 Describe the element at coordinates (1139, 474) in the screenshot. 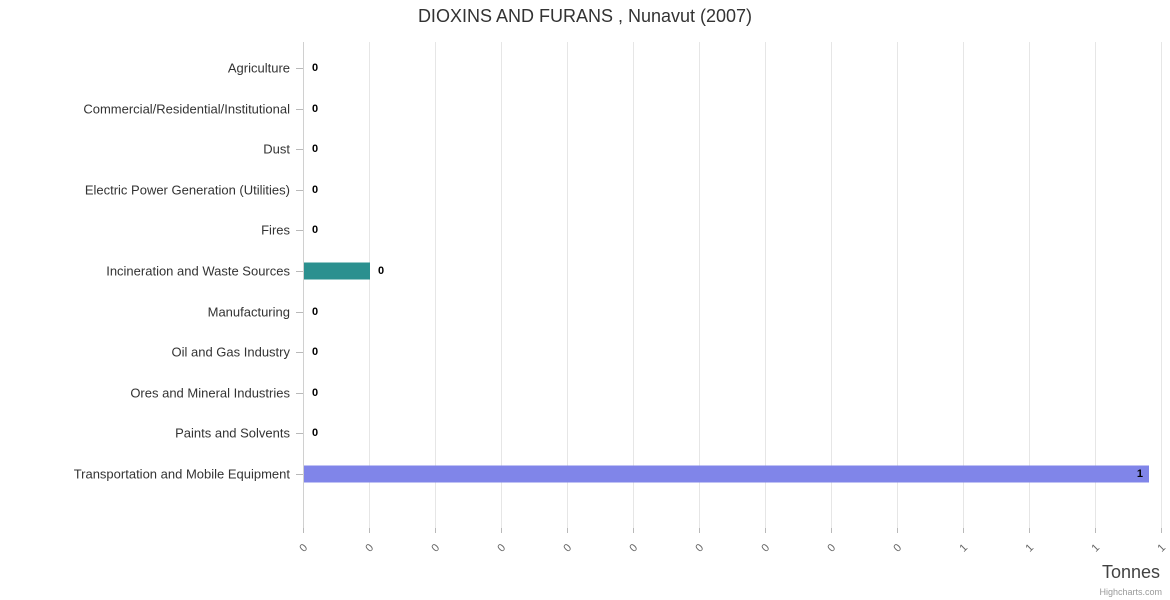

I see `bar-value-label: 1` at that location.